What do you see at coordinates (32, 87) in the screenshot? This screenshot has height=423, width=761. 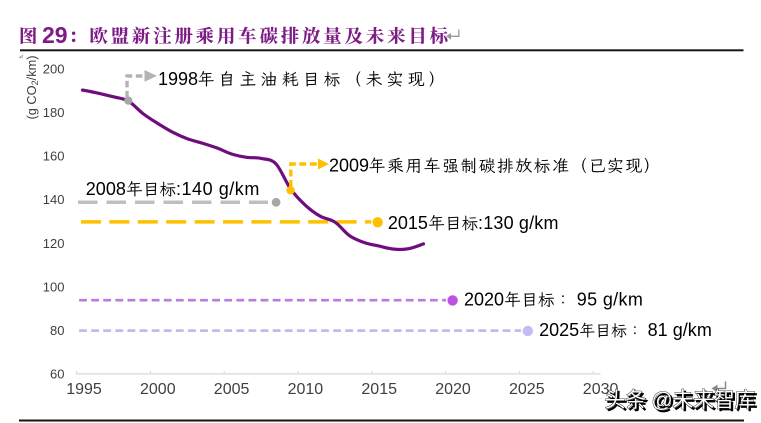 I see `svg-text: (g CO2/km)` at bounding box center [32, 87].